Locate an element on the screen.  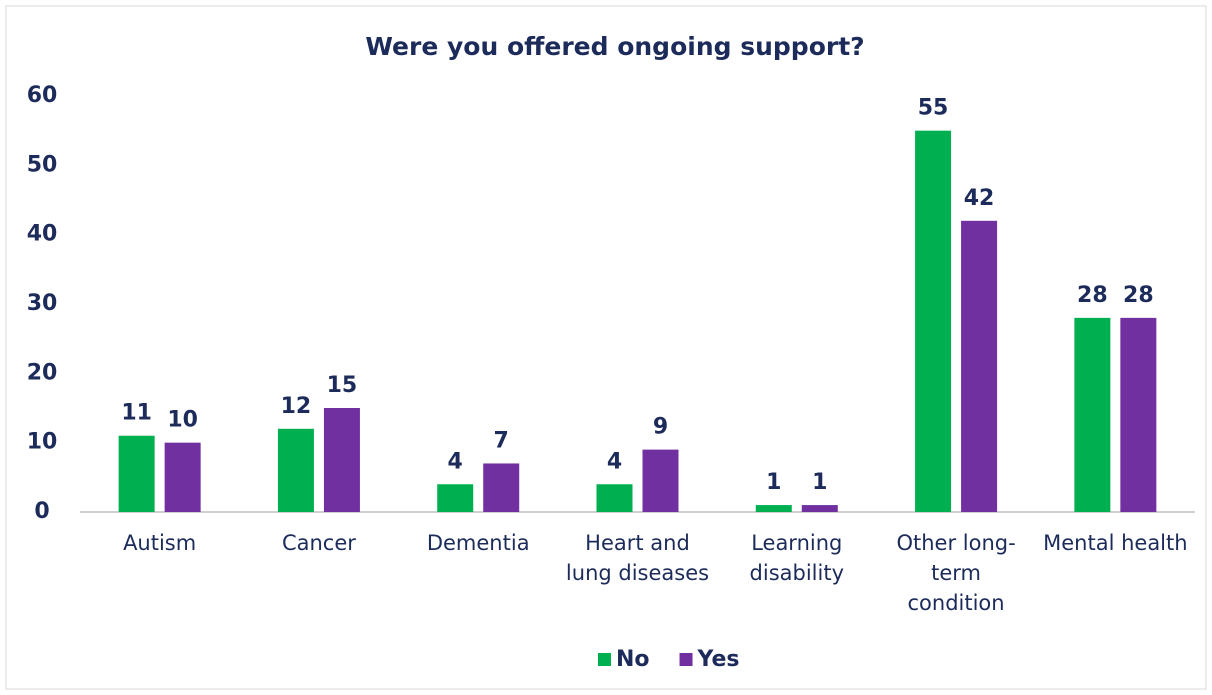
x-tick-label: Mental health is located at coordinates (1115, 543).